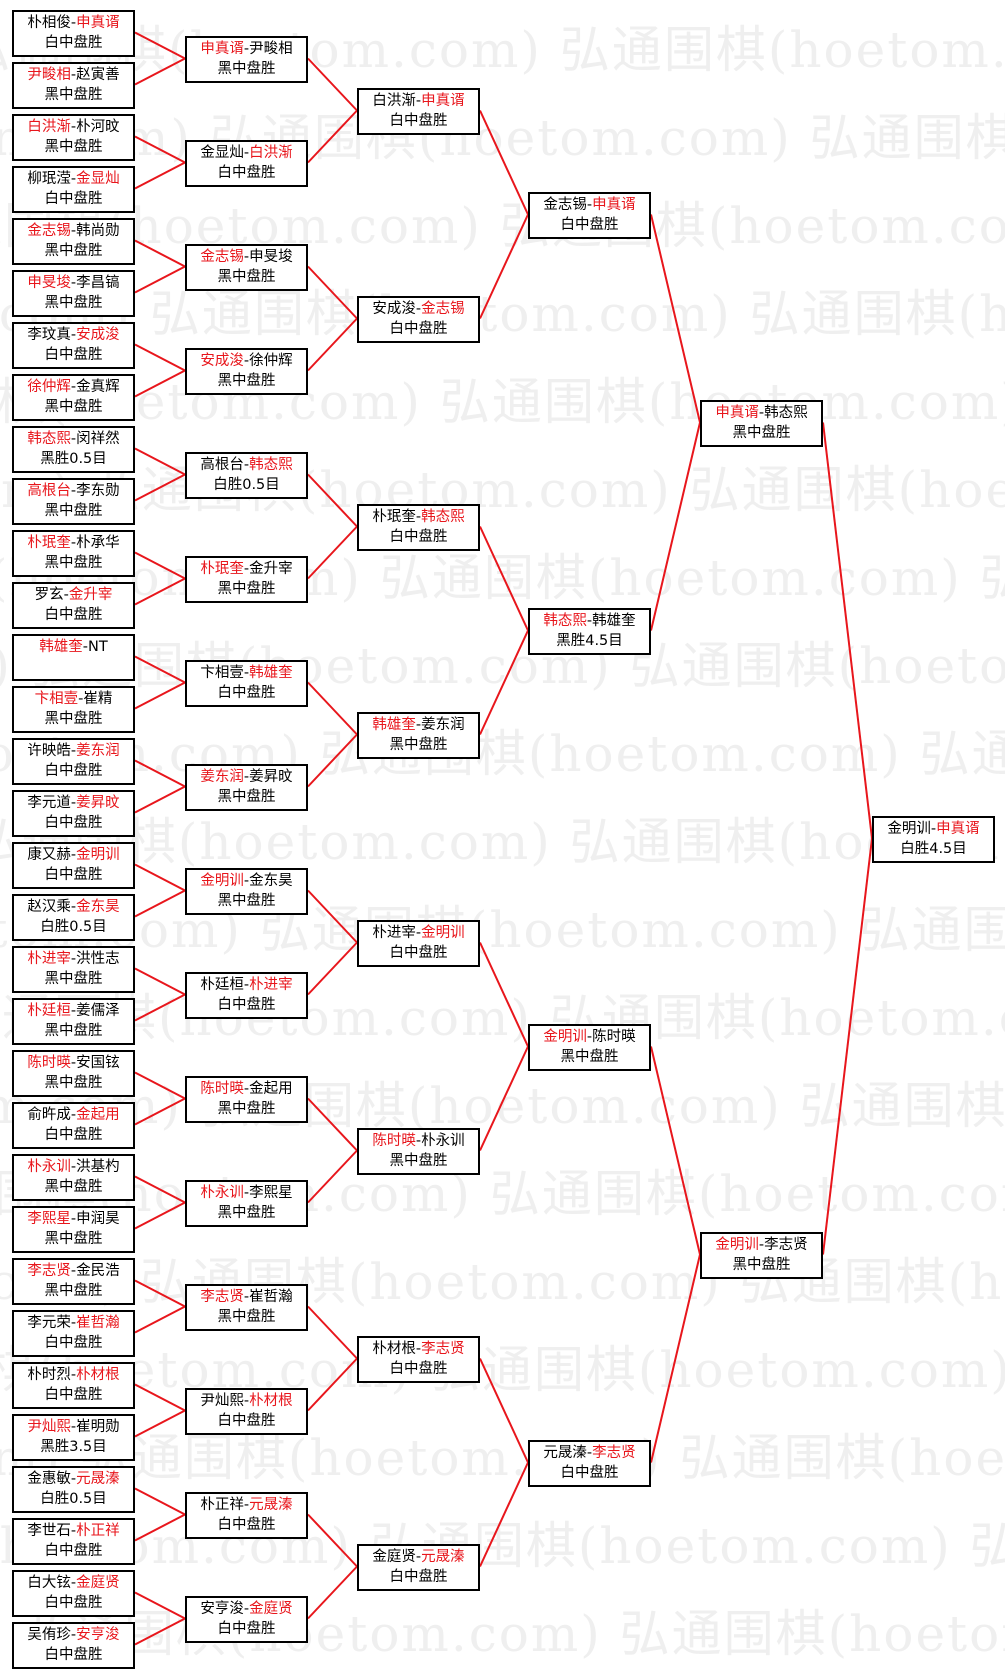  Describe the element at coordinates (246, 59) in the screenshot. I see `match-box-round-2: 申真谞-尹畯相 黑中盘胜` at that location.